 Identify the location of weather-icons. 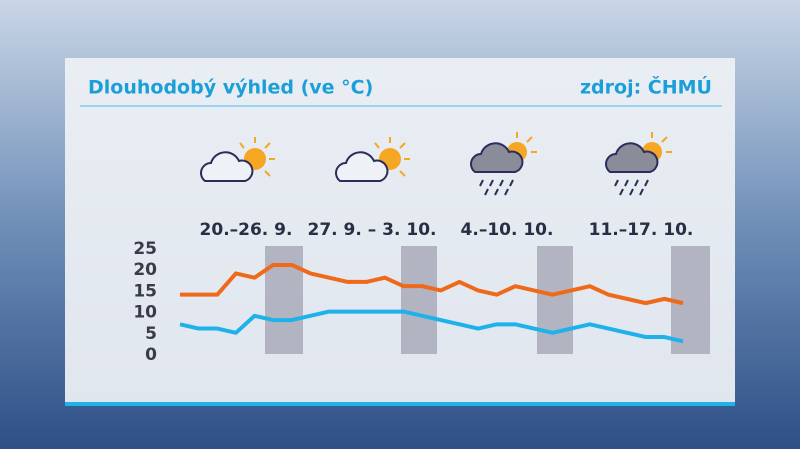
(436, 164).